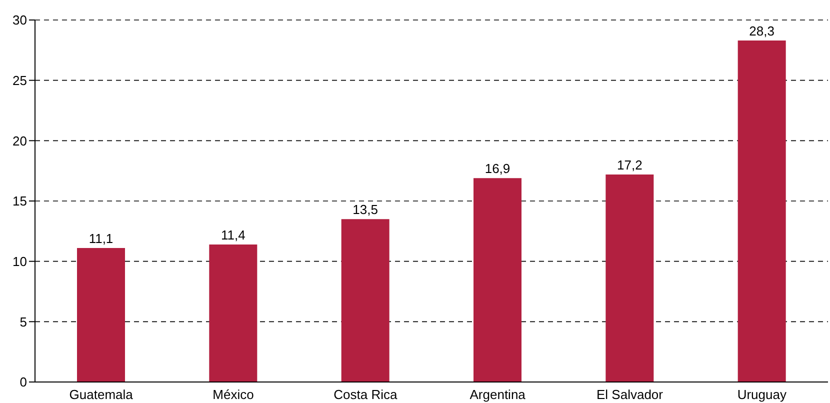  What do you see at coordinates (498, 394) in the screenshot?
I see `x-tick-label: Argentina` at bounding box center [498, 394].